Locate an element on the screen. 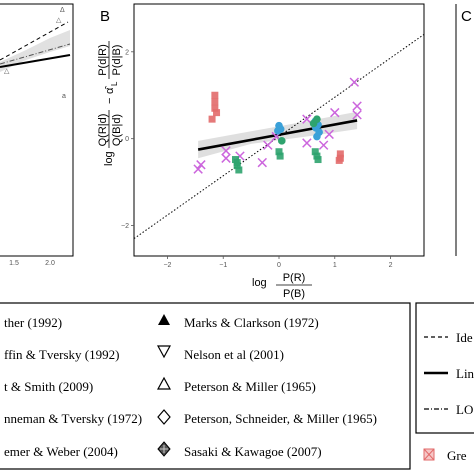 Image resolution: width=474 pixels, height=474 pixels. legend-box-lines is located at coordinates (444, 368).